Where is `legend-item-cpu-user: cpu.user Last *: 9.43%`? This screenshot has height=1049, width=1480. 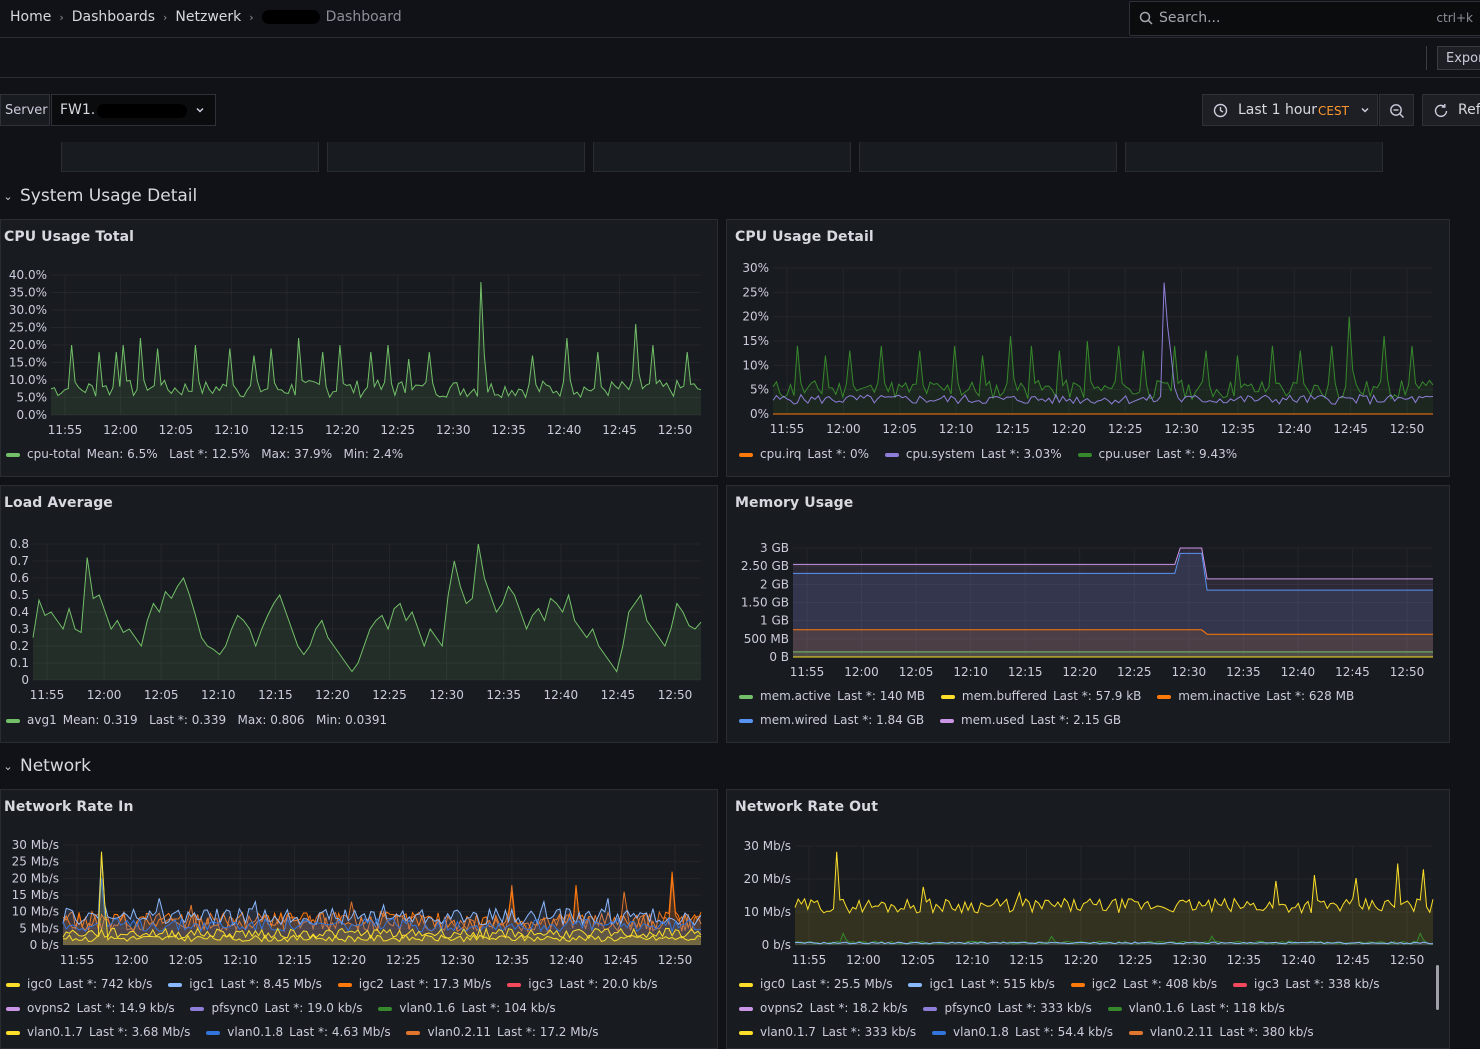
legend-item-cpu-user: cpu.user Last *: 9.43% is located at coordinates (1157, 454).